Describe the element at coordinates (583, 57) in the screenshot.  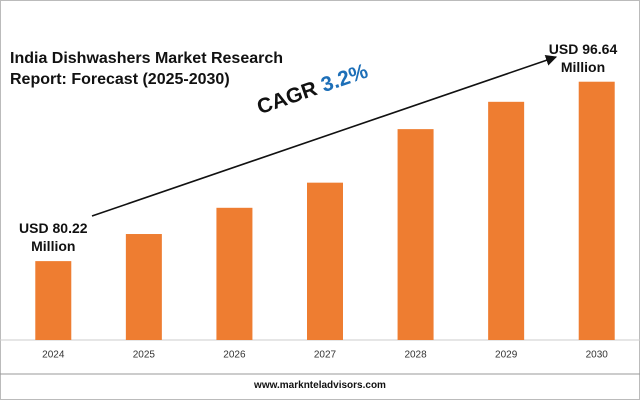
I see `value-label: USD 96.64 Million` at that location.